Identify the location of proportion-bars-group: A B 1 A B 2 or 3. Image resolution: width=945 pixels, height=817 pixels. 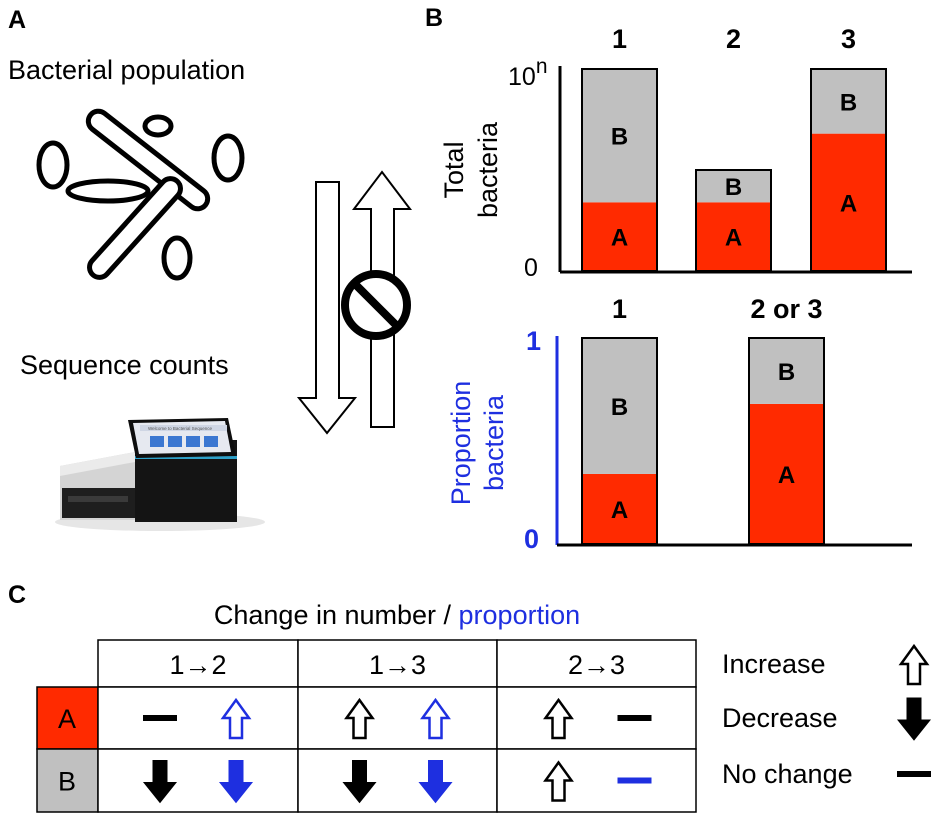
(703, 419).